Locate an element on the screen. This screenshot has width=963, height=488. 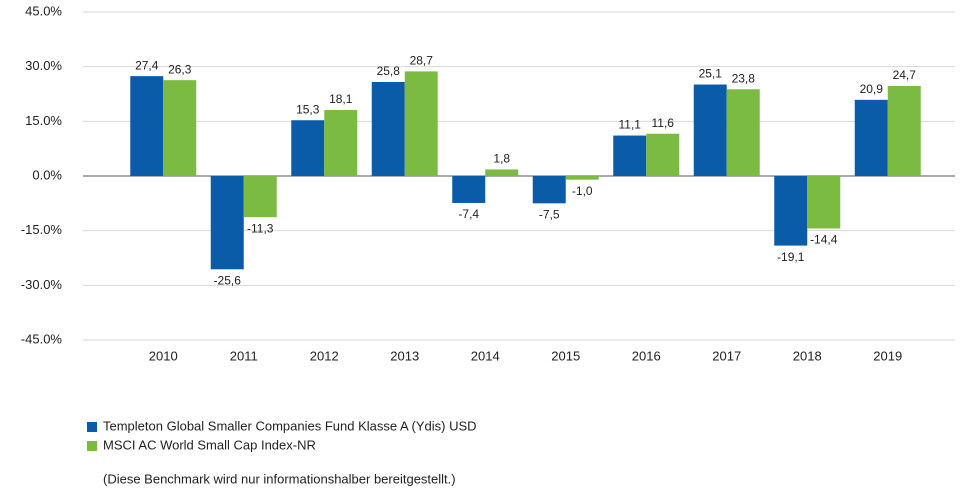
y-tick-label: -30.0% is located at coordinates (42, 284).